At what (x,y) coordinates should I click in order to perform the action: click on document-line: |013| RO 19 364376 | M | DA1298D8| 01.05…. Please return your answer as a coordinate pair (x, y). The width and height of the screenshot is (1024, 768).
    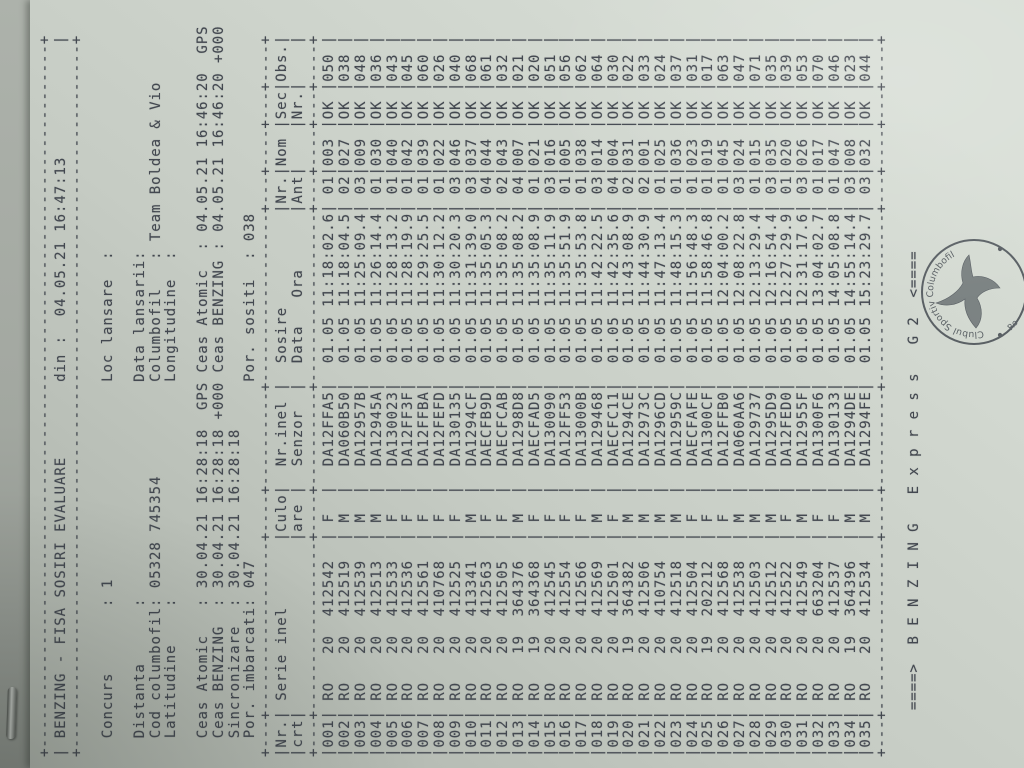
    Looking at the image, I should click on (518, 395).